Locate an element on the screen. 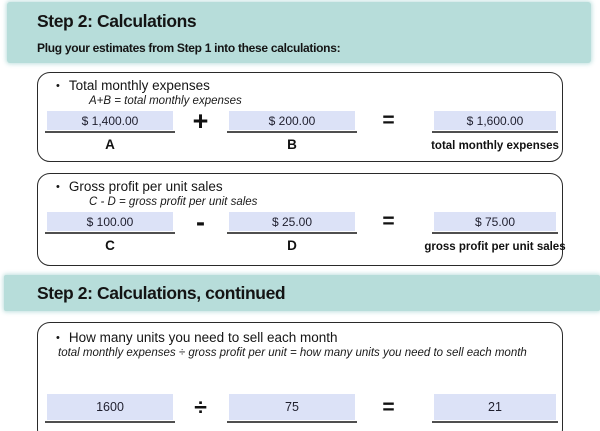 The height and width of the screenshot is (431, 600). field-d-value: $ 25.00 is located at coordinates (292, 221).